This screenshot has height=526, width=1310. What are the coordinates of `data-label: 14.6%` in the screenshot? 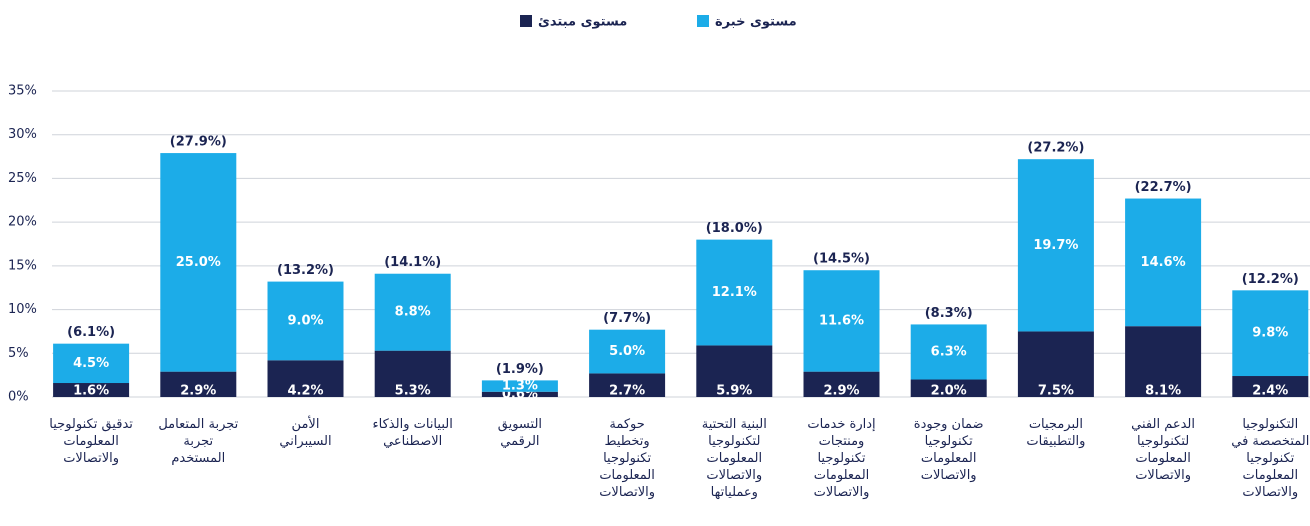 It's located at (1163, 262).